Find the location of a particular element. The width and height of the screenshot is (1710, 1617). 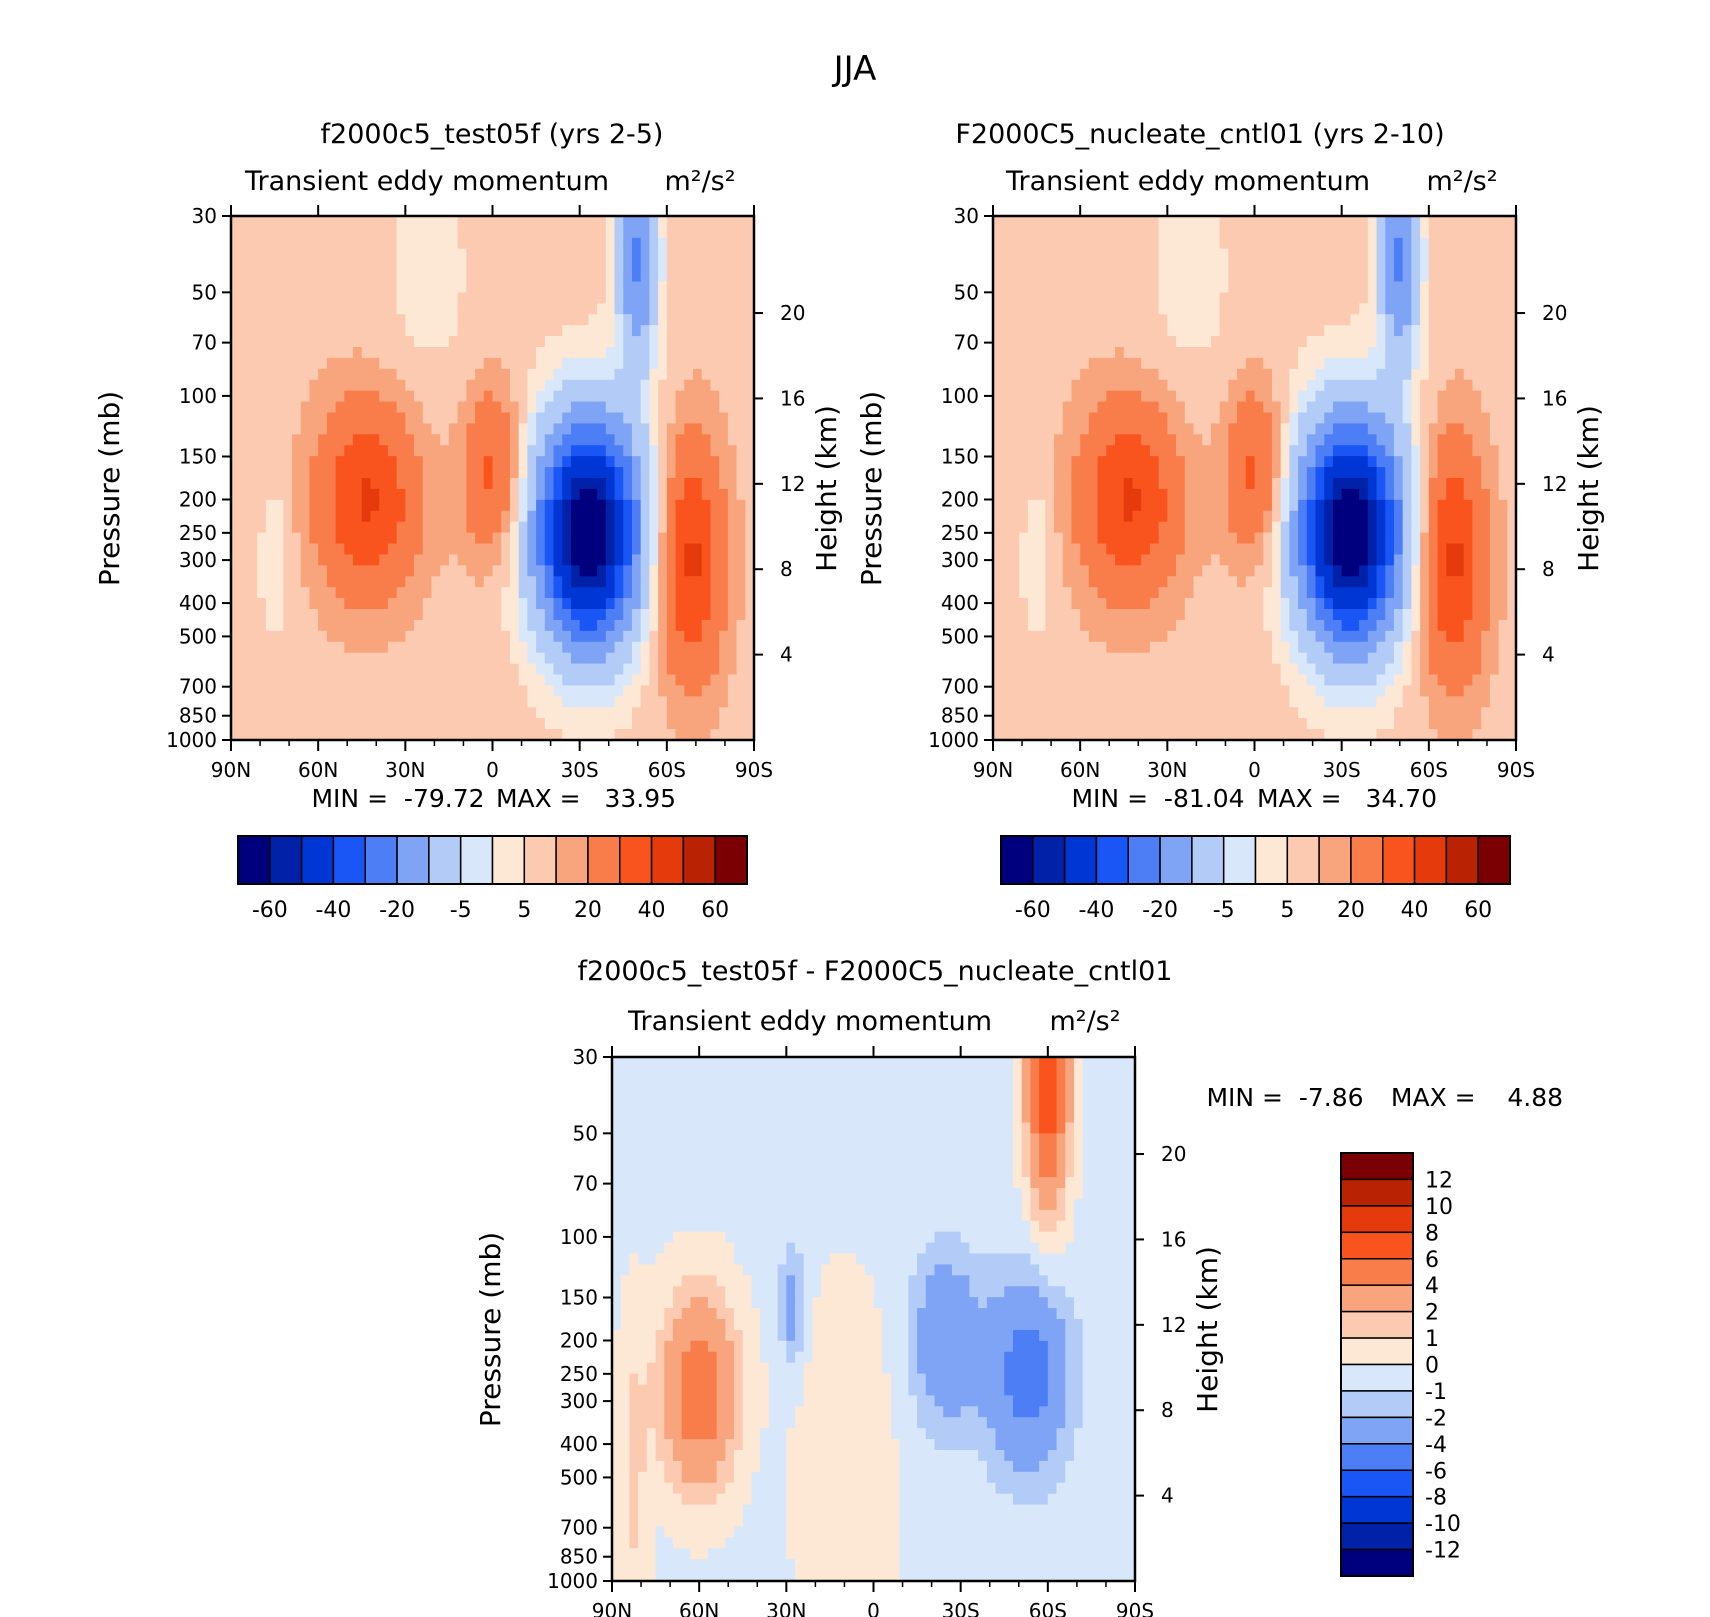

min-label: MIN = -7.86 is located at coordinates (1284, 1097).